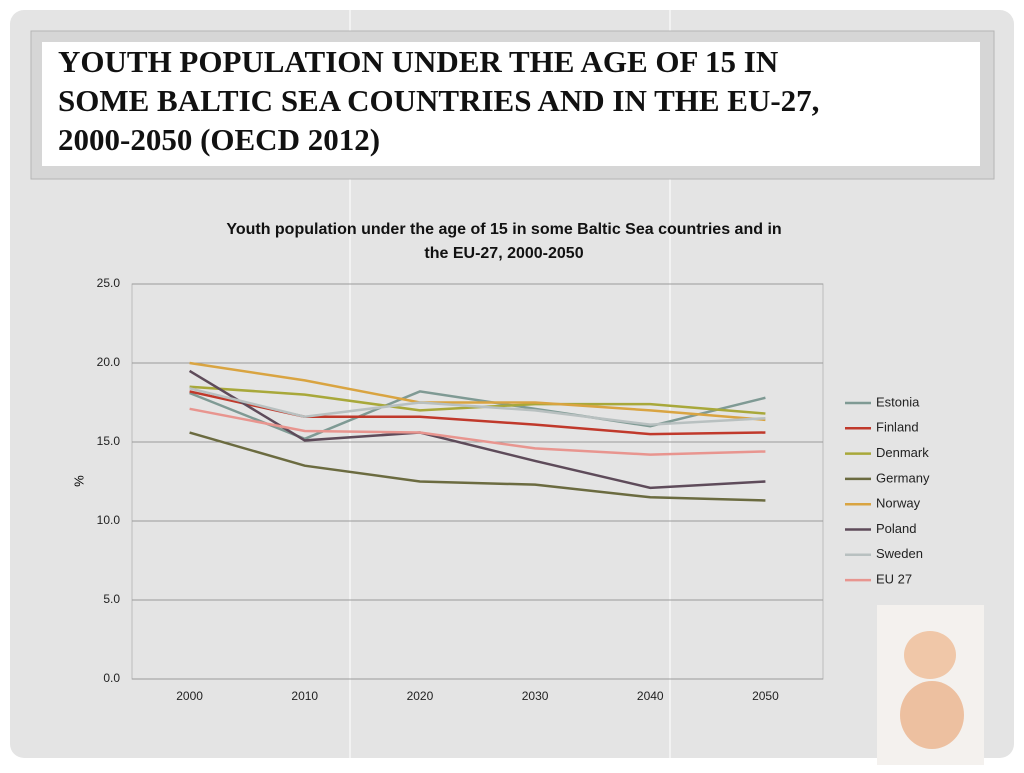 The height and width of the screenshot is (773, 1024). What do you see at coordinates (897, 427) in the screenshot?
I see `legend-label: Finland` at bounding box center [897, 427].